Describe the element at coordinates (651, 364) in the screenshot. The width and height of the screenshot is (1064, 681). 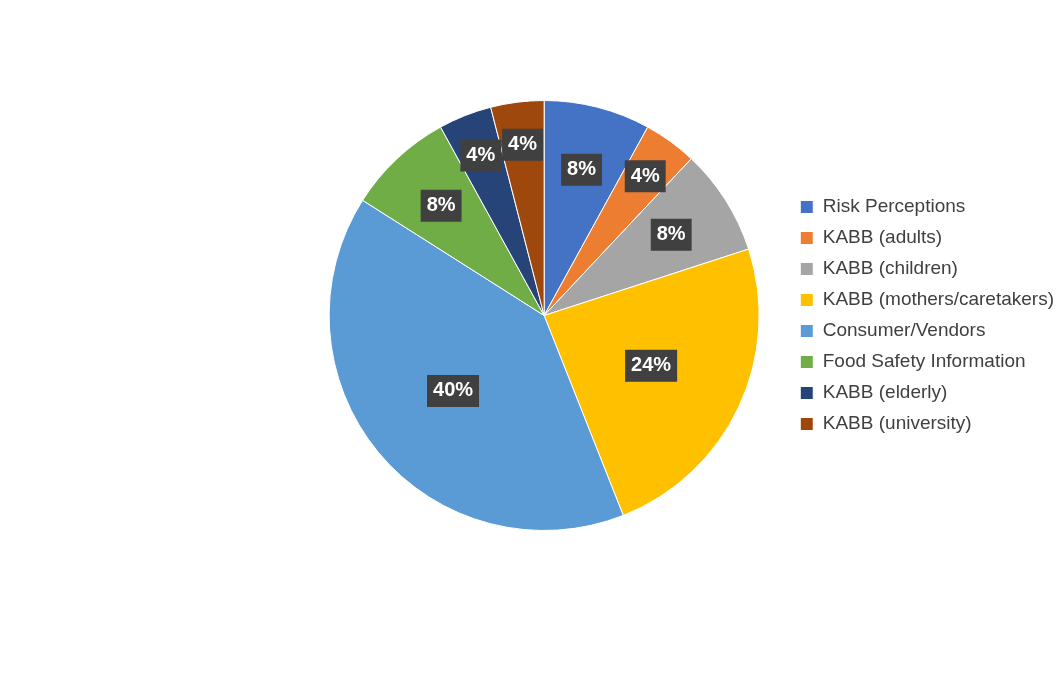
I see `data-label: 24%` at that location.